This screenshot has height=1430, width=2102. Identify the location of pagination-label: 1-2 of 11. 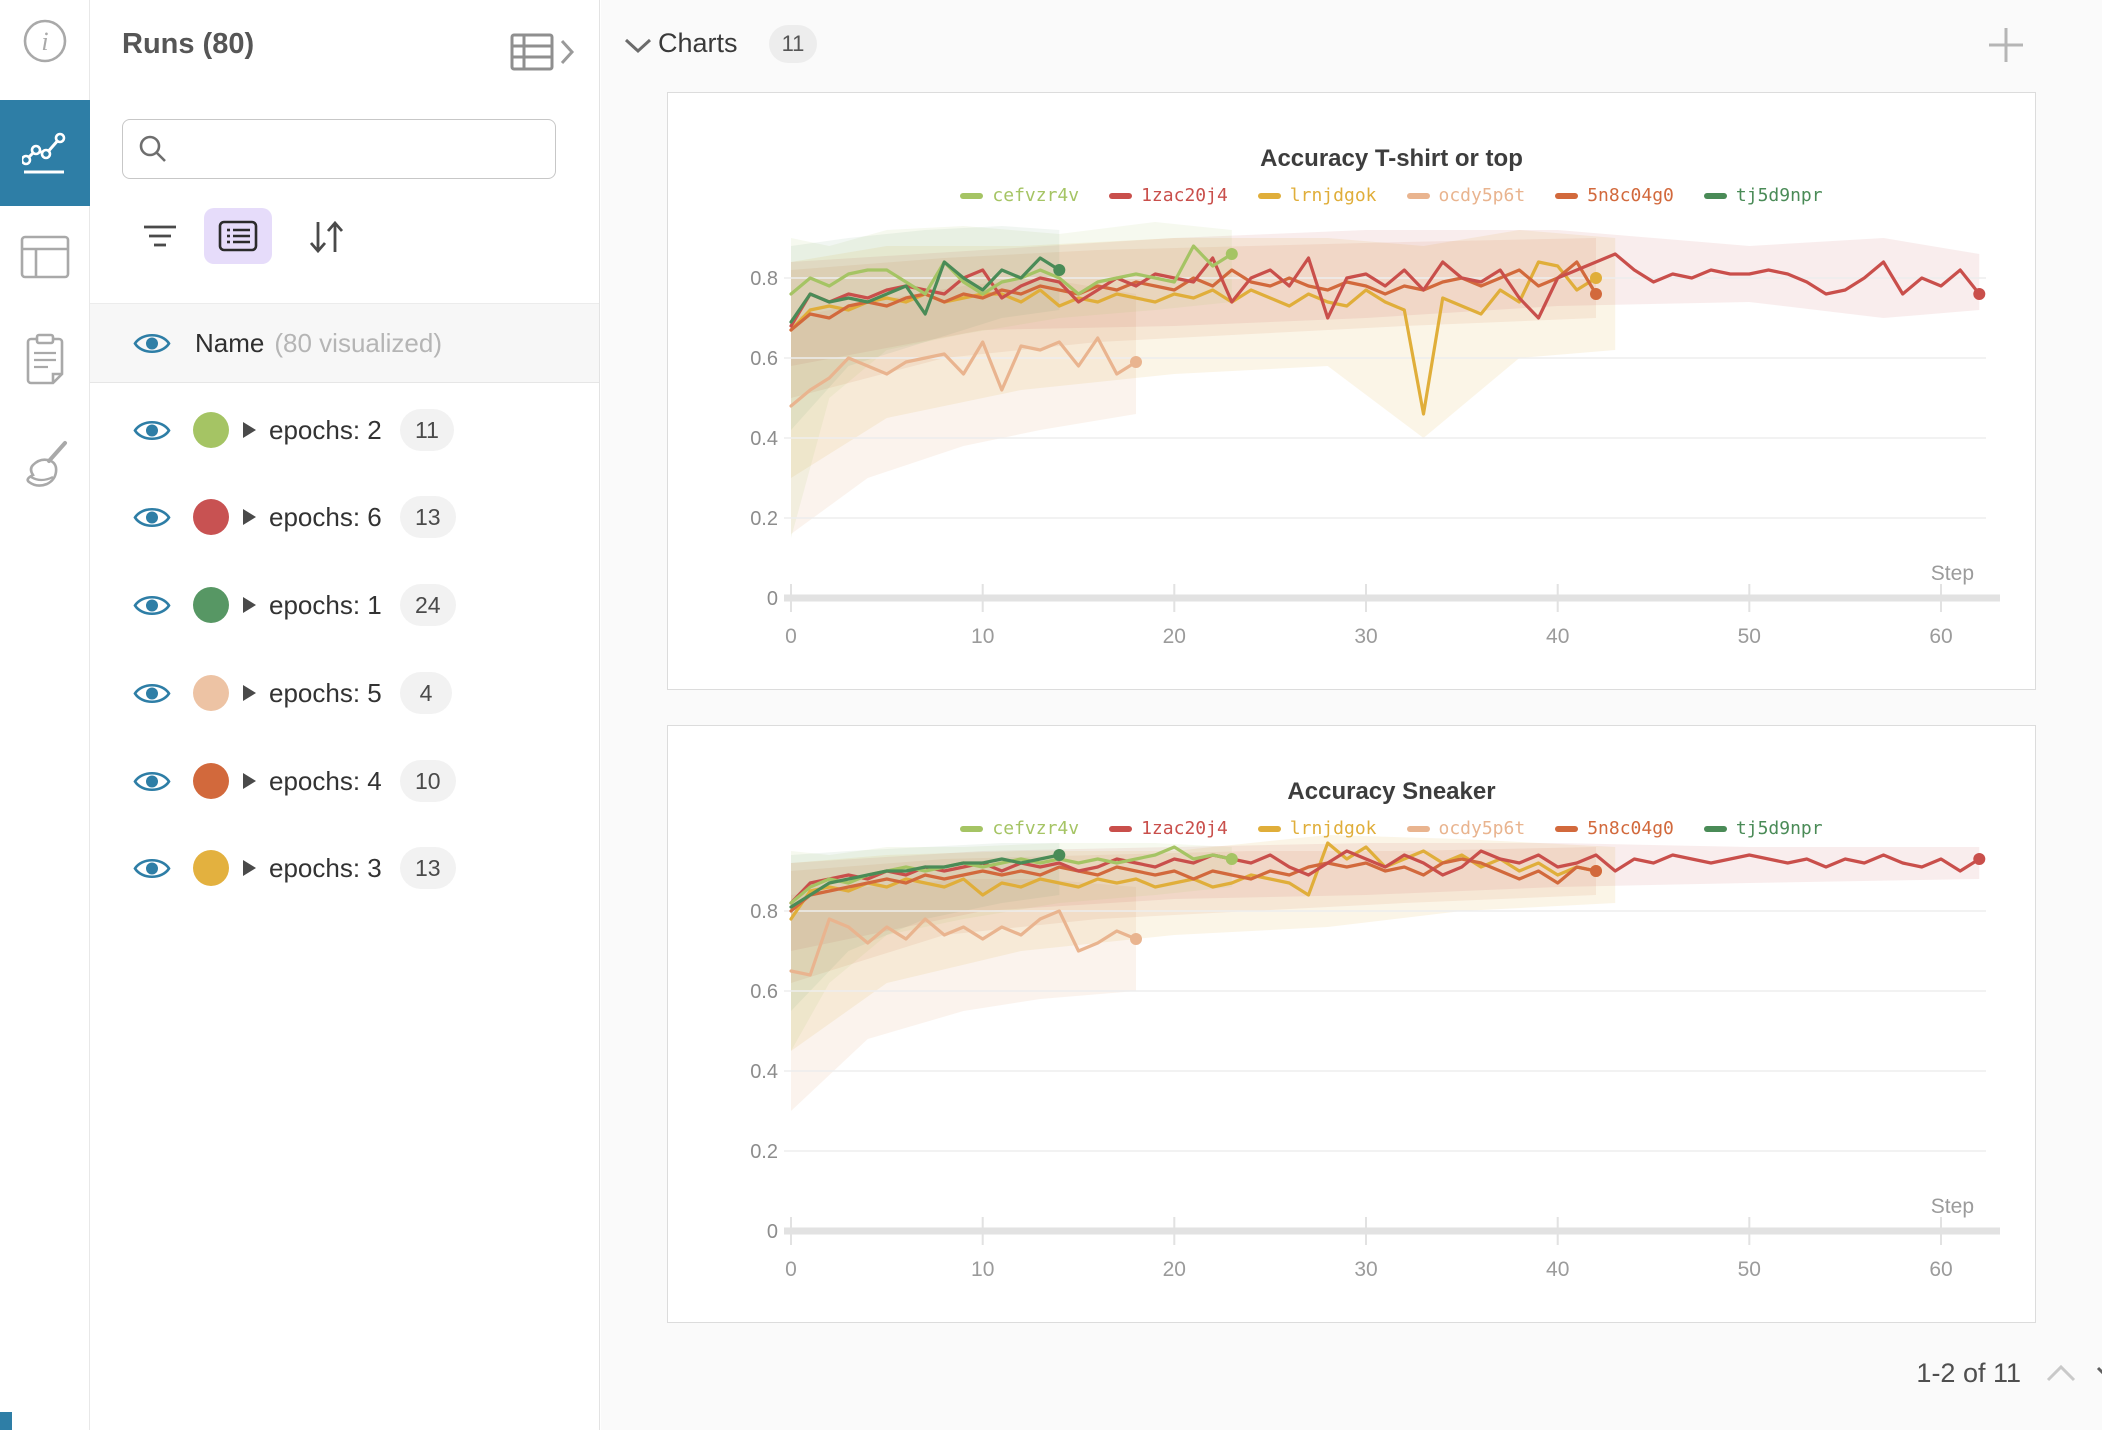
(1968, 1373).